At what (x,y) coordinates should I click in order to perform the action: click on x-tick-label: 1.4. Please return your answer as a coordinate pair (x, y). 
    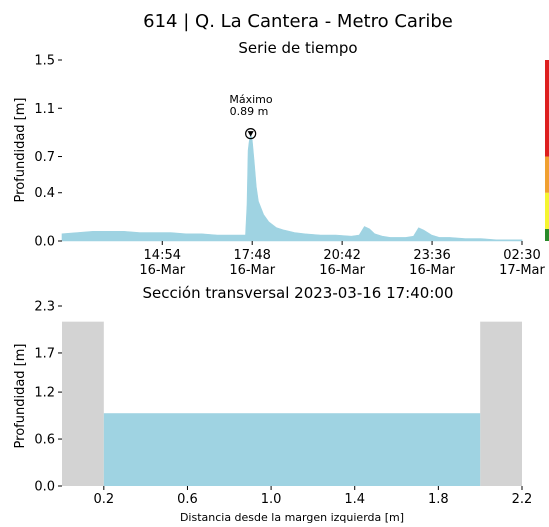
    Looking at the image, I should click on (354, 499).